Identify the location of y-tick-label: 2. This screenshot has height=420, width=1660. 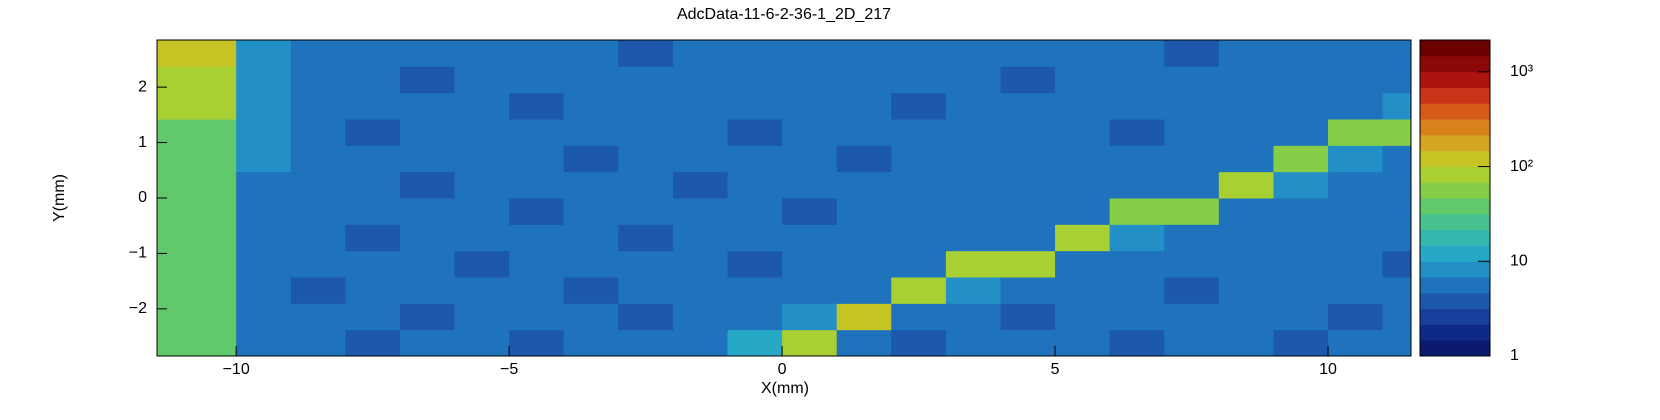
(142, 86).